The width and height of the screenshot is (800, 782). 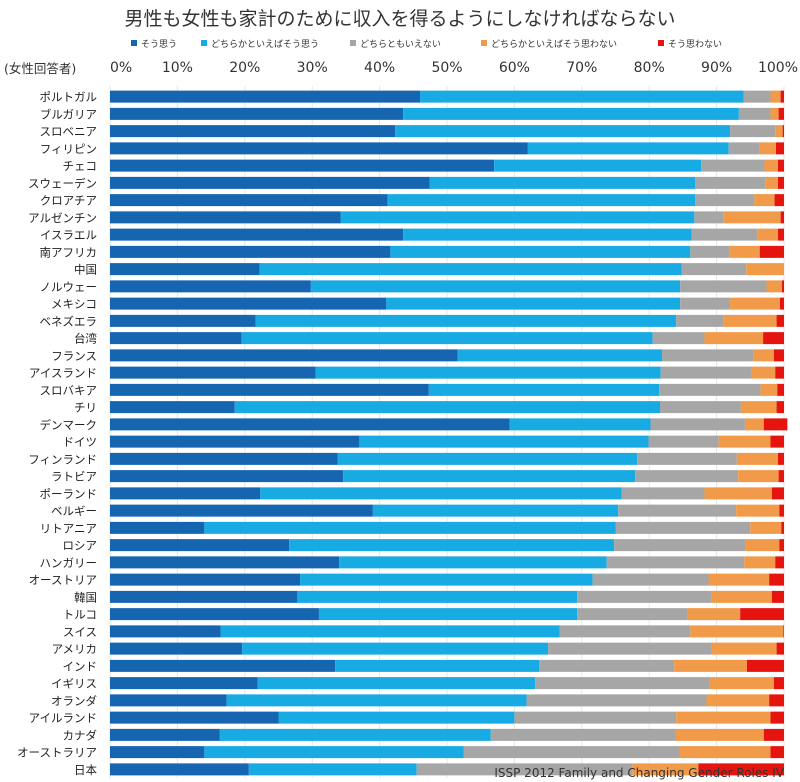 What do you see at coordinates (74, 477) in the screenshot?
I see `category-label: ラトビア` at bounding box center [74, 477].